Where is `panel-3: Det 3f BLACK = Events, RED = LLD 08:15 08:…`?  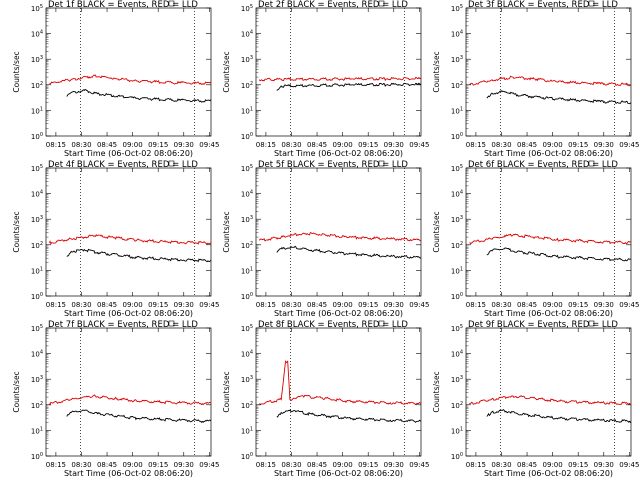 panel-3: Det 3f BLACK = Events, RED = LLD 08:15 08:… is located at coordinates (535, 79).